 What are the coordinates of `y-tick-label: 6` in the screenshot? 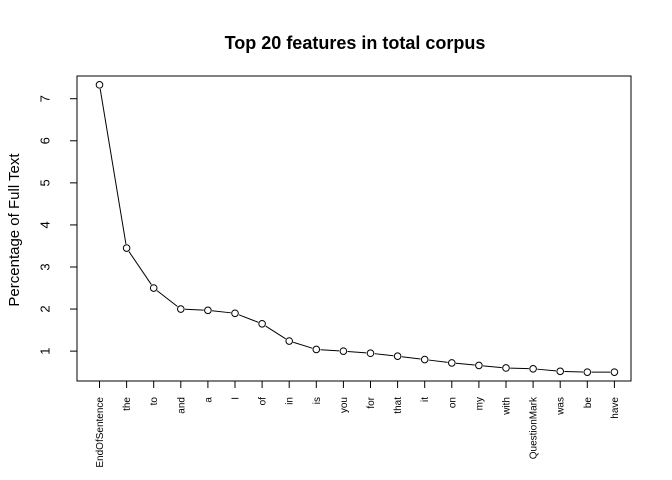 It's located at (44, 140).